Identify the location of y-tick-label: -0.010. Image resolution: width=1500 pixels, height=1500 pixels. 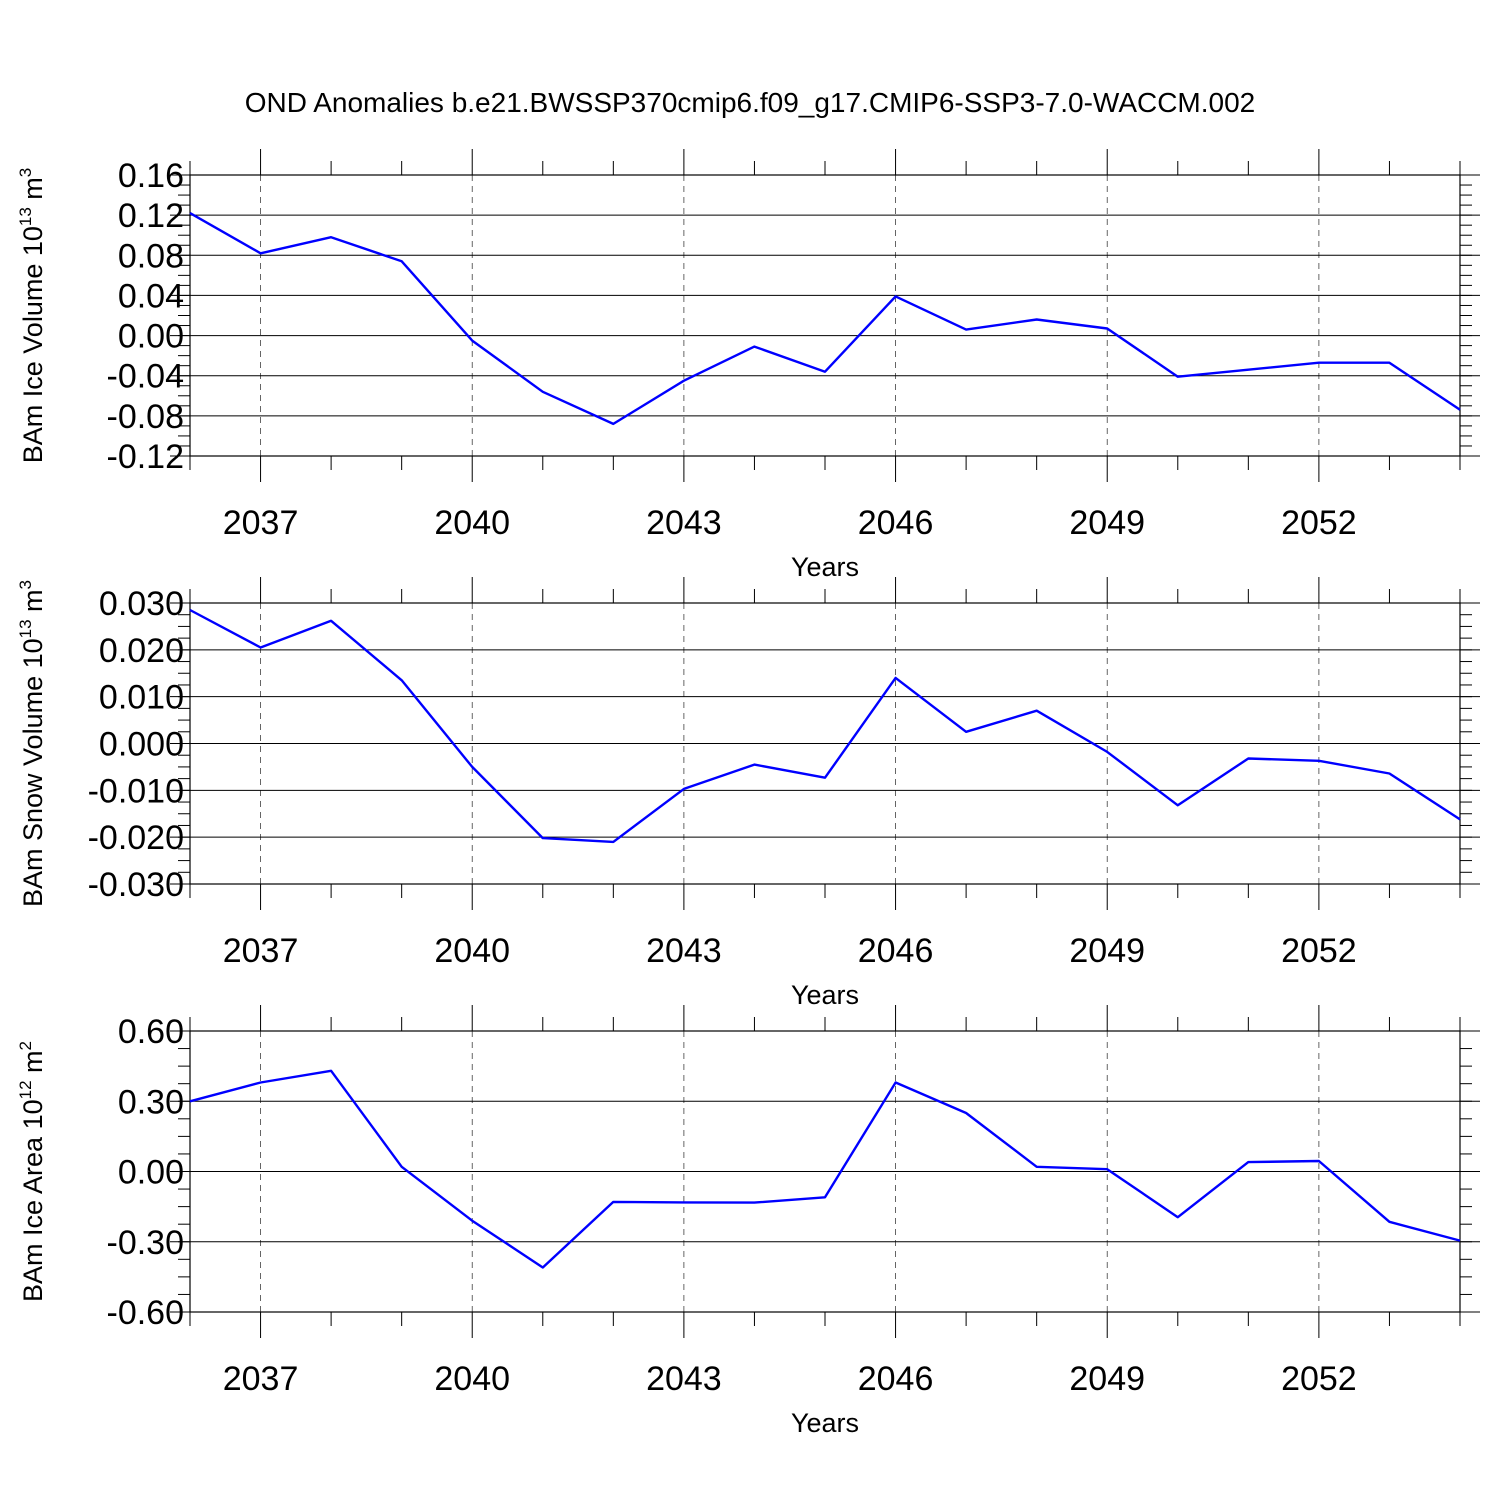
(136, 791).